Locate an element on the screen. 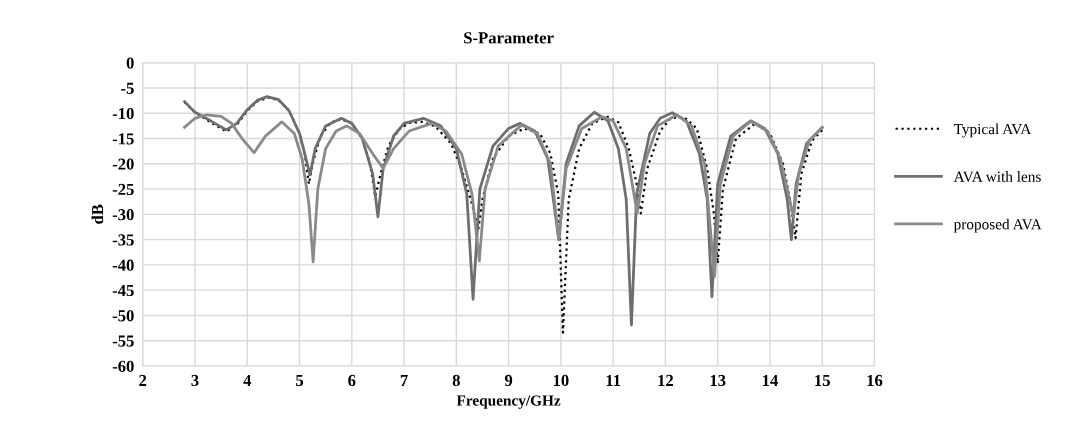 This screenshot has height=437, width=1073. x-tick-label: 5 is located at coordinates (300, 380).